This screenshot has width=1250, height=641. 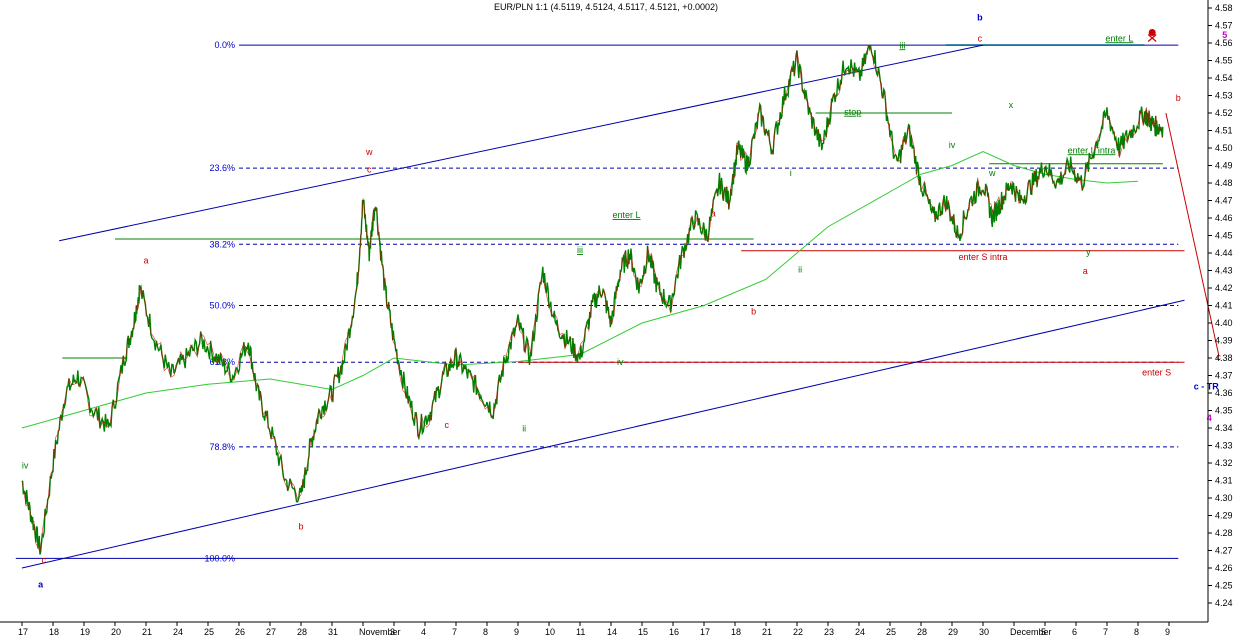 What do you see at coordinates (1224, 236) in the screenshot?
I see `y-tick-label: 4.45` at bounding box center [1224, 236].